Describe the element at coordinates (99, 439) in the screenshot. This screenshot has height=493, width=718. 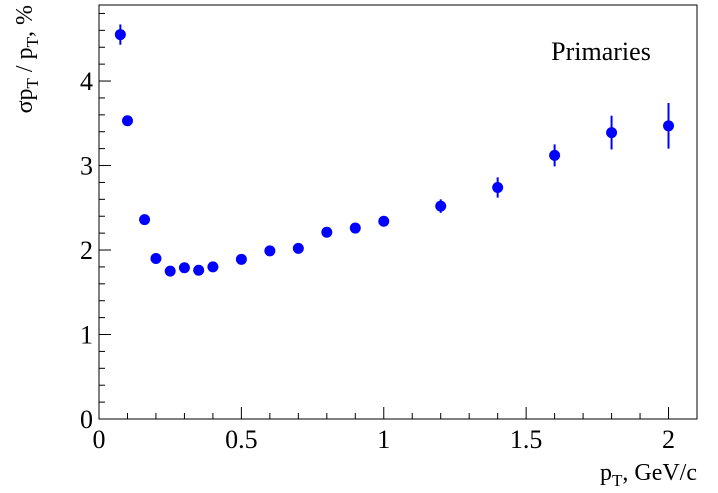
I see `x-tick-label: 0` at that location.